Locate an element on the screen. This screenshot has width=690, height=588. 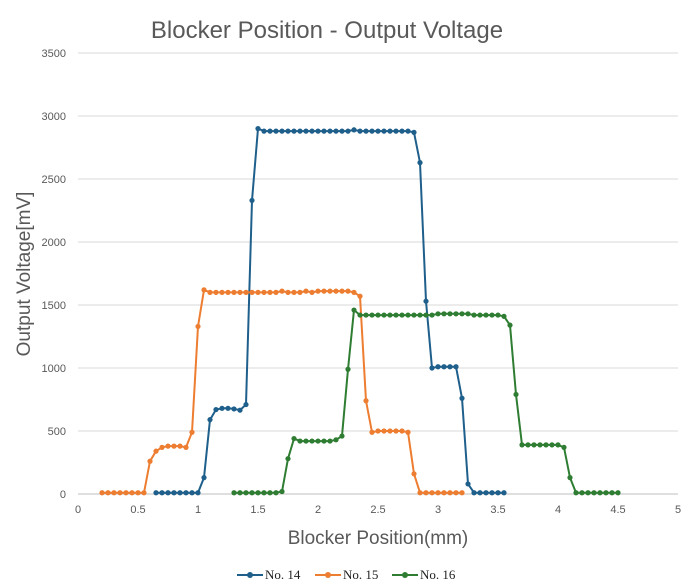
x-tick-label: 2.5 is located at coordinates (377, 510).